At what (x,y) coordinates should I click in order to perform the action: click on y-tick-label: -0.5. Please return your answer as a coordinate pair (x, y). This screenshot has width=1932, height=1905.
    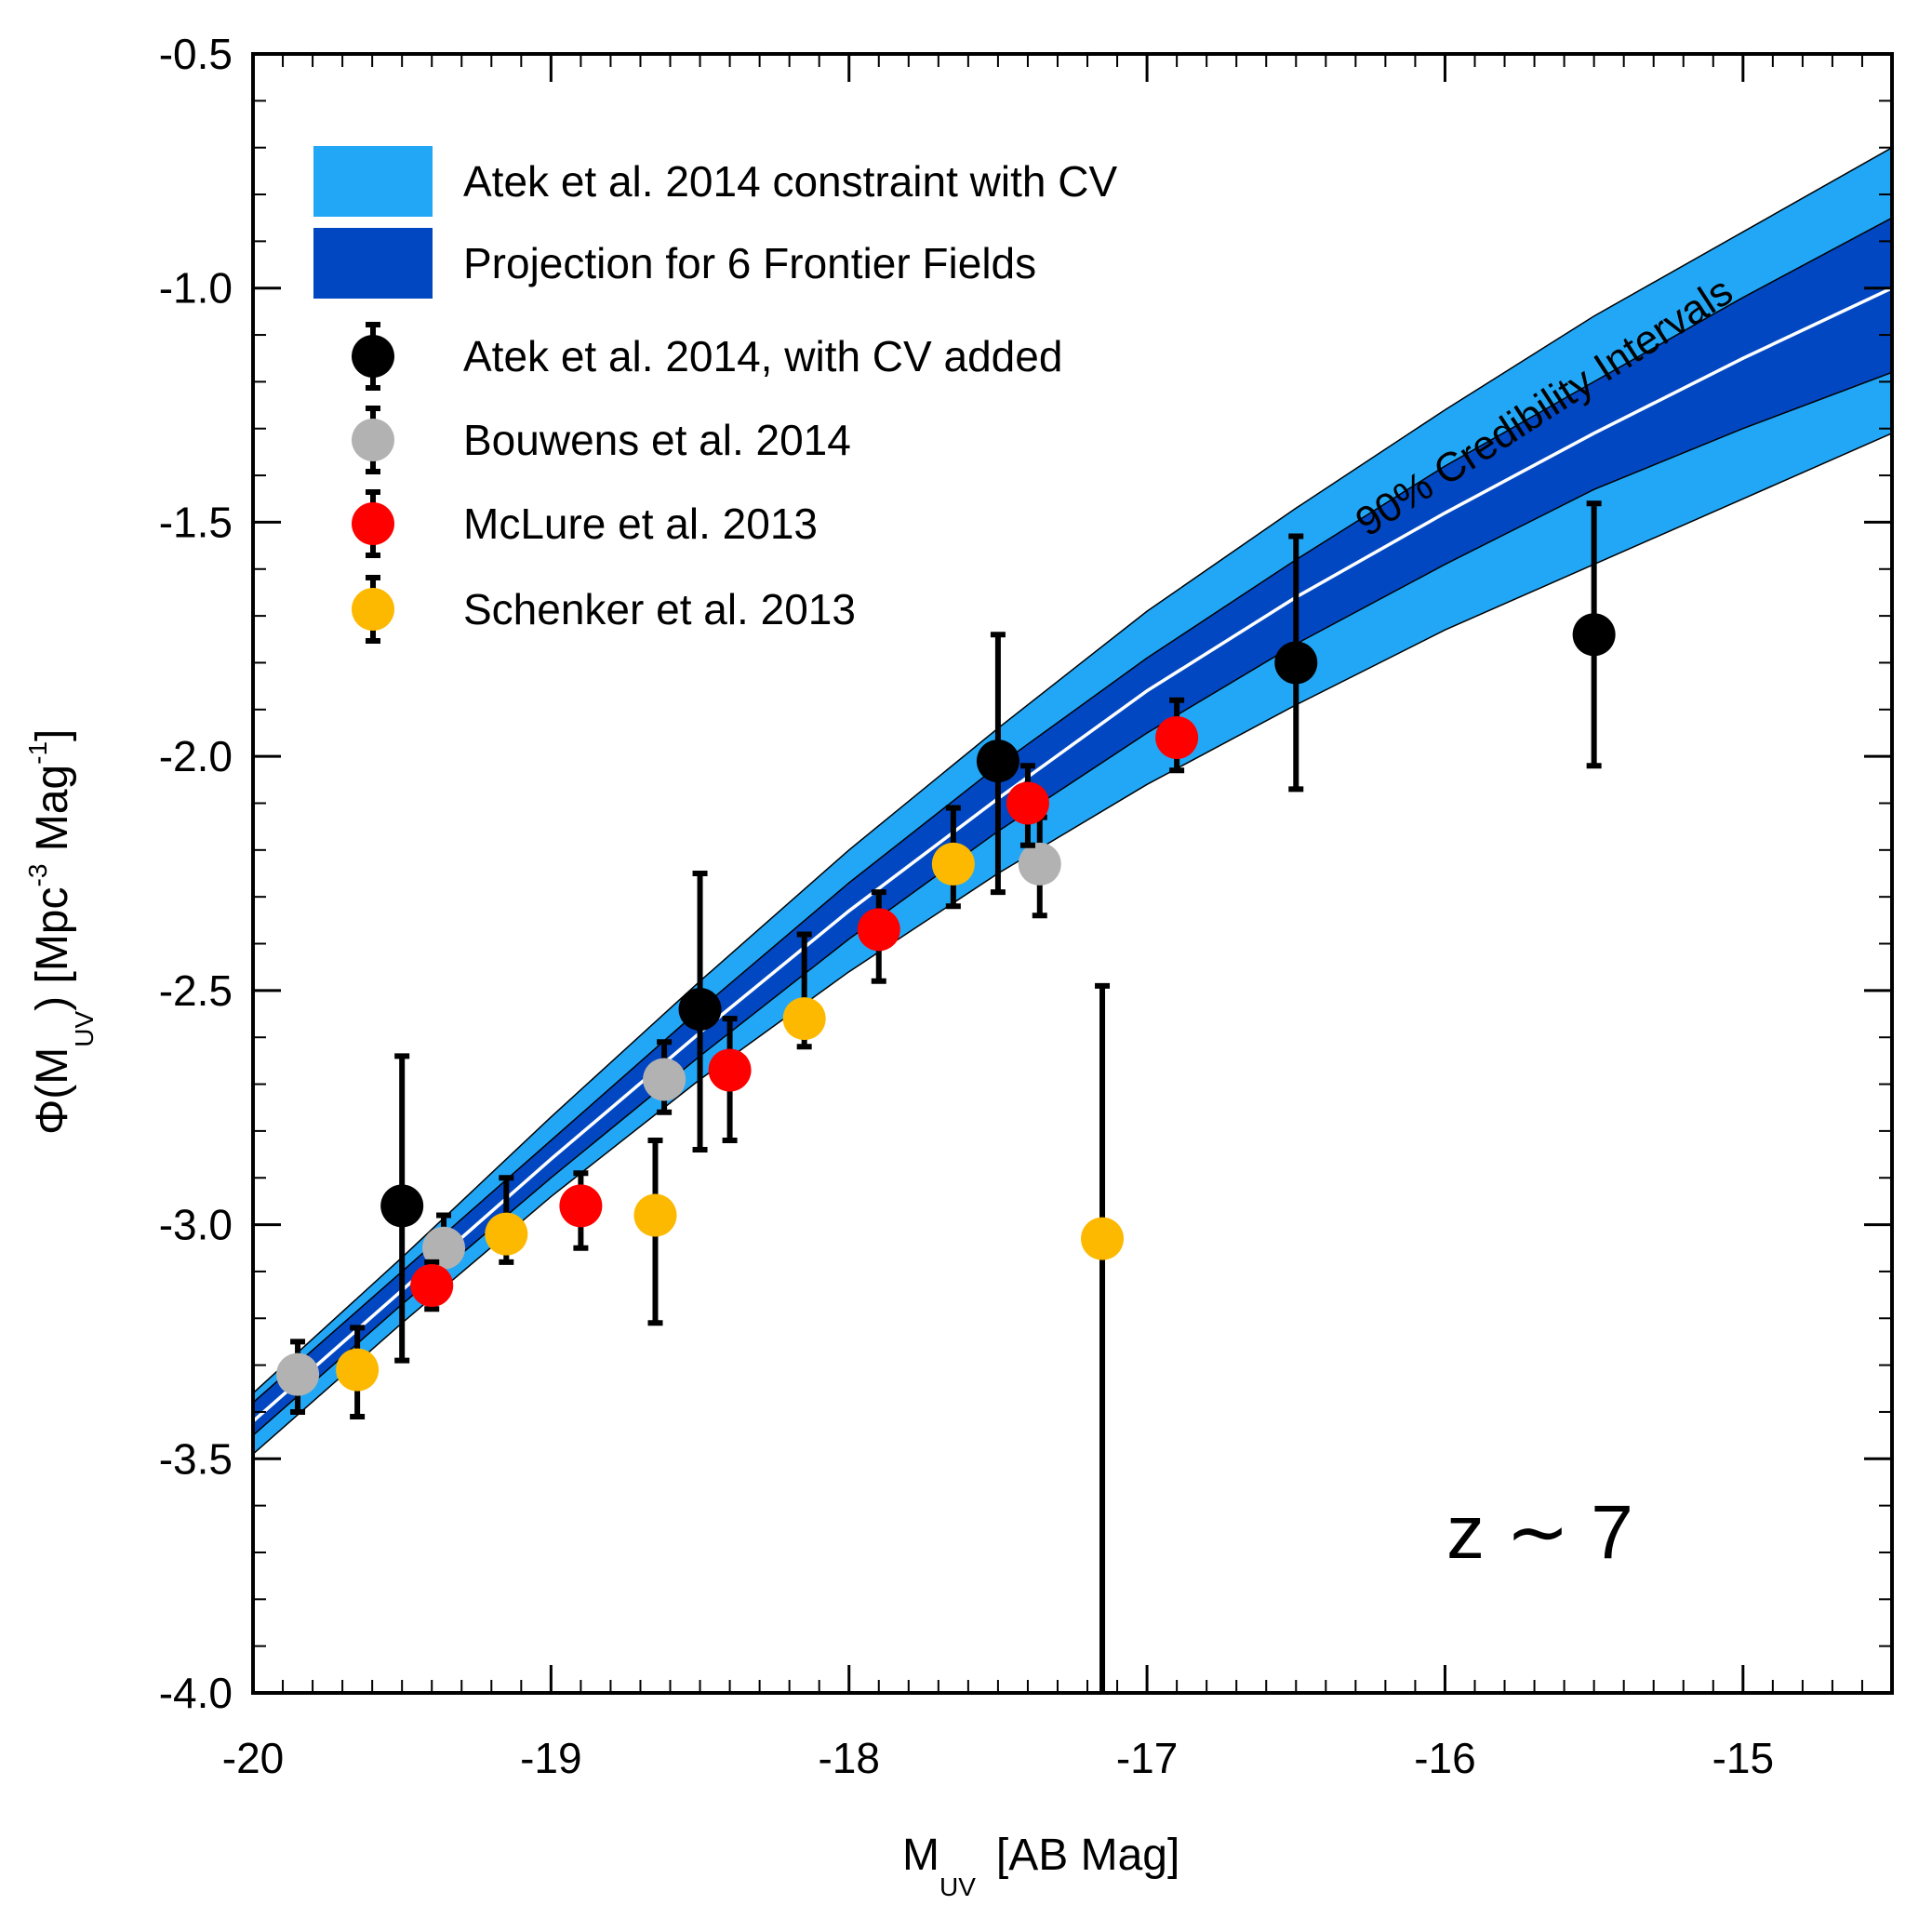
    Looking at the image, I should click on (196, 54).